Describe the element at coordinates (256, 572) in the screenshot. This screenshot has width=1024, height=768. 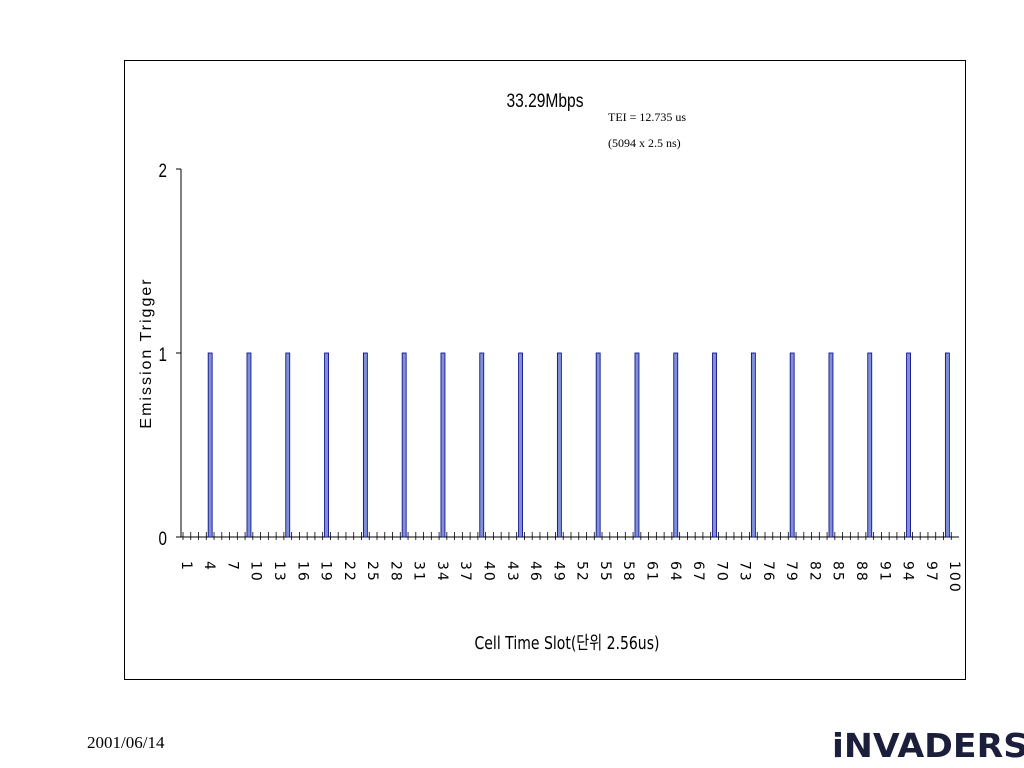
I see `x-tick-label: 10` at that location.